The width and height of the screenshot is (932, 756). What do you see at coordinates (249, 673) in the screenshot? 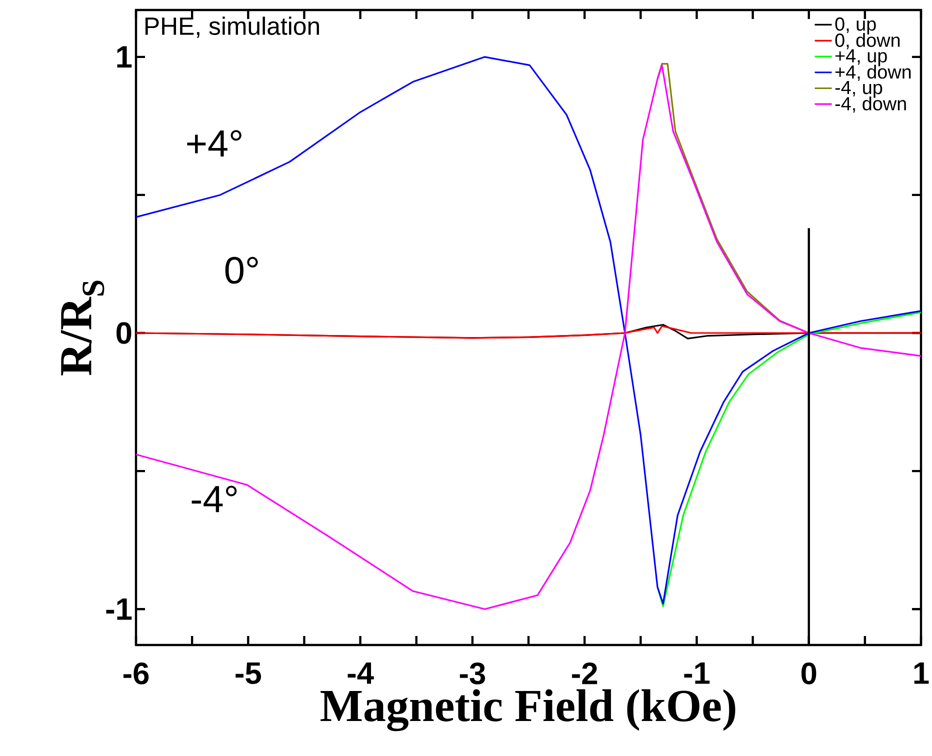
I see `x-tick-label: -5` at bounding box center [249, 673].